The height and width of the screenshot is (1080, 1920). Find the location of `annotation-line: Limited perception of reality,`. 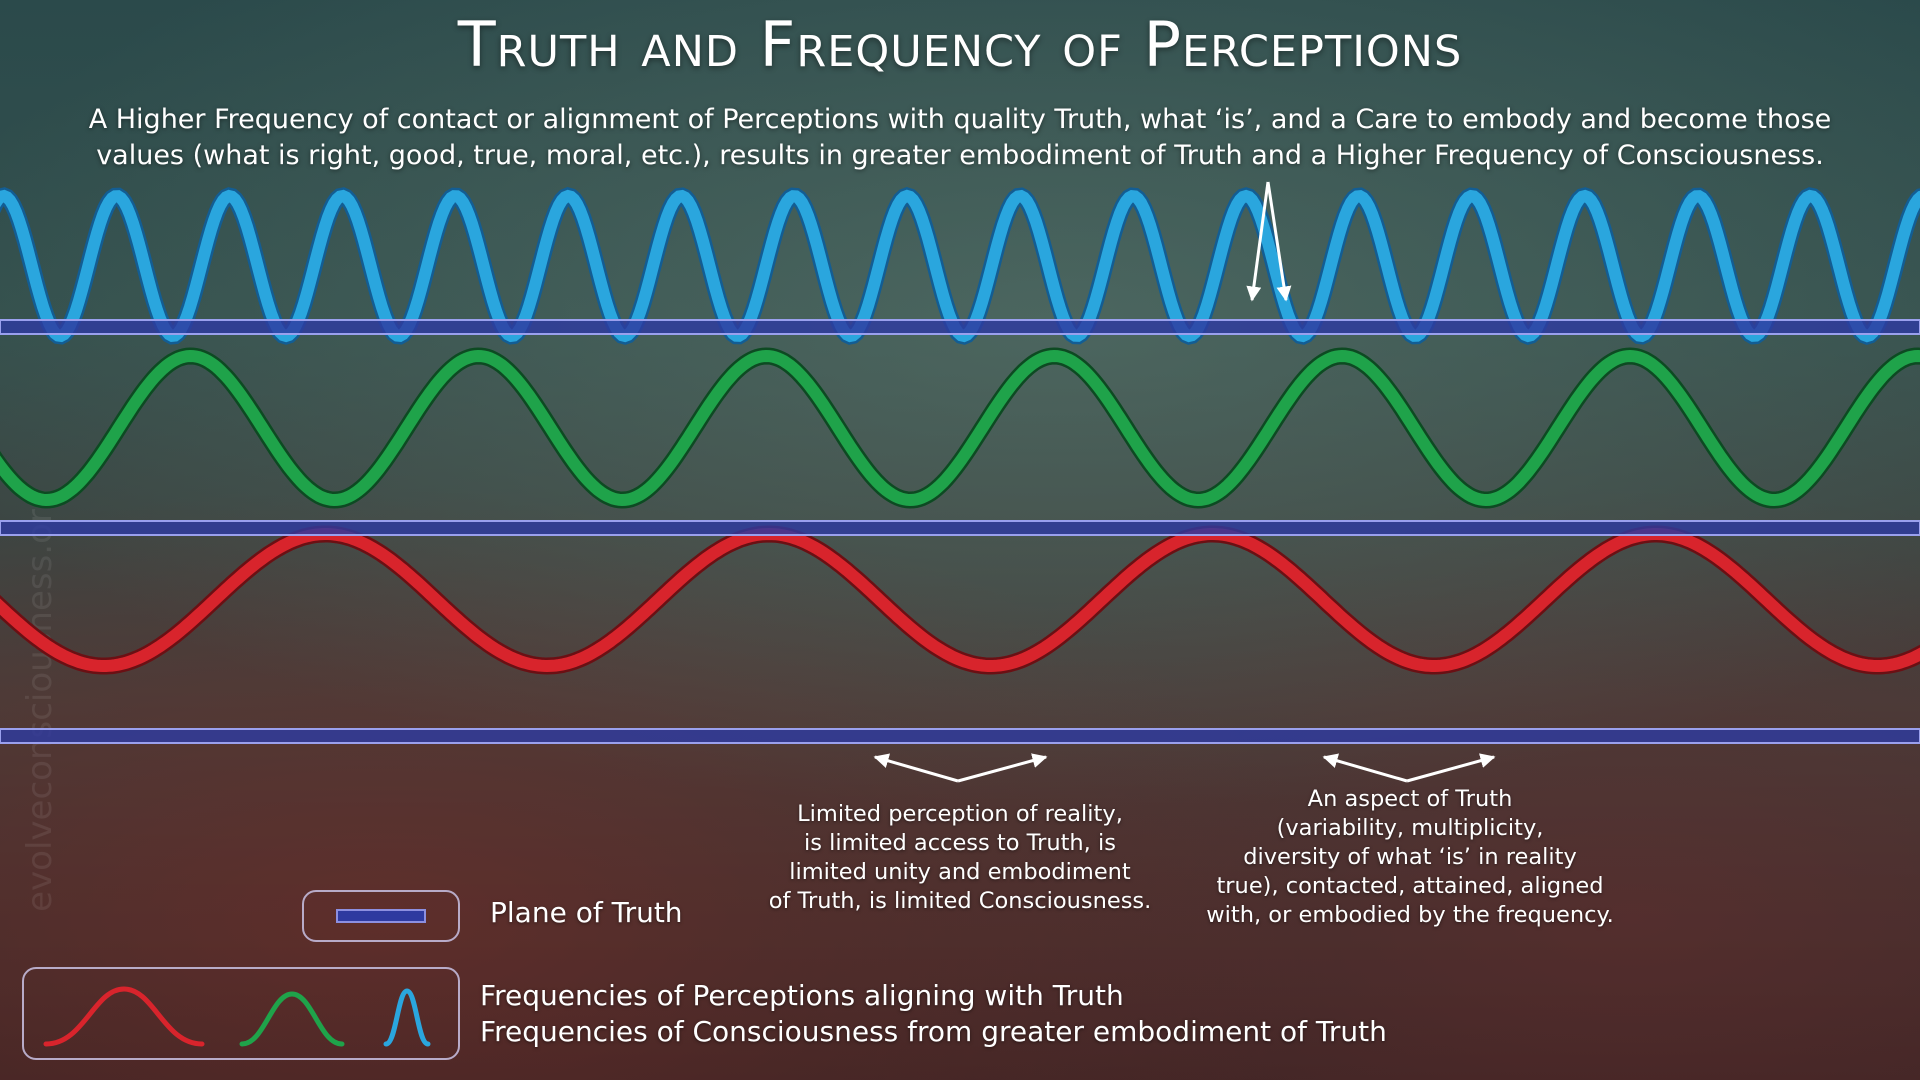

annotation-line: Limited perception of reality, is located at coordinates (960, 814).